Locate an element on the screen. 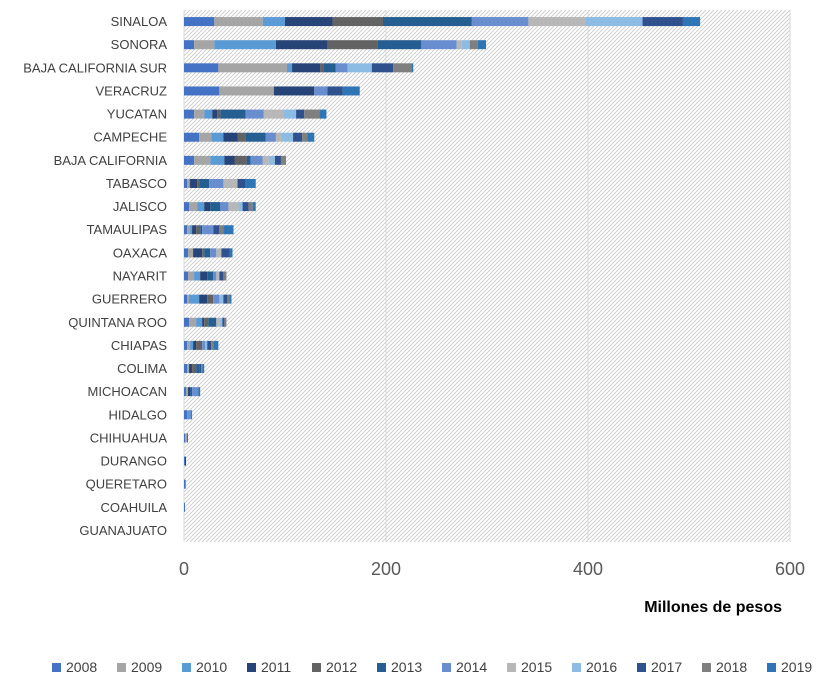 The image size is (826, 683). legend-entry: 2019 is located at coordinates (796, 667).